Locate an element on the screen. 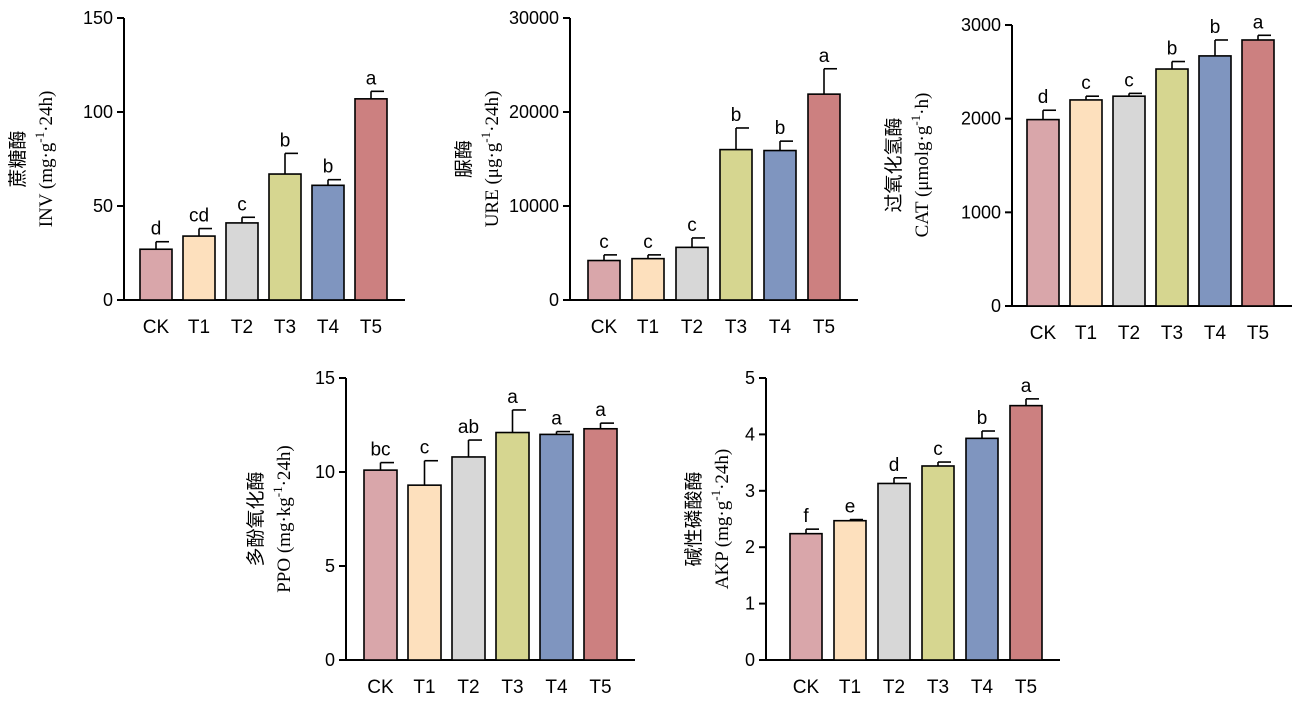 This screenshot has height=710, width=1299. y-axis-label: 蔗糖酶 INV (mg·g-1·24h) is located at coordinates (32, 159).